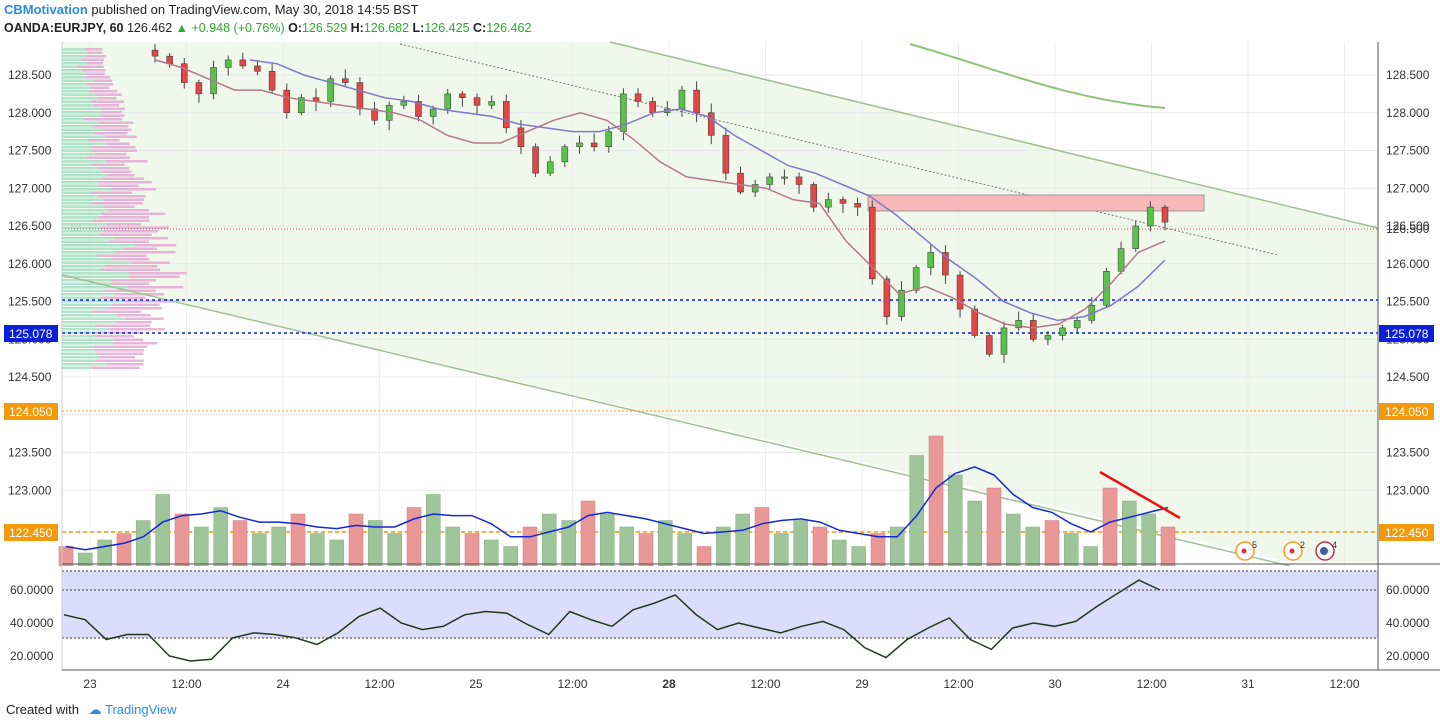  What do you see at coordinates (46, 9) in the screenshot?
I see `author-link: CBMotivation` at bounding box center [46, 9].